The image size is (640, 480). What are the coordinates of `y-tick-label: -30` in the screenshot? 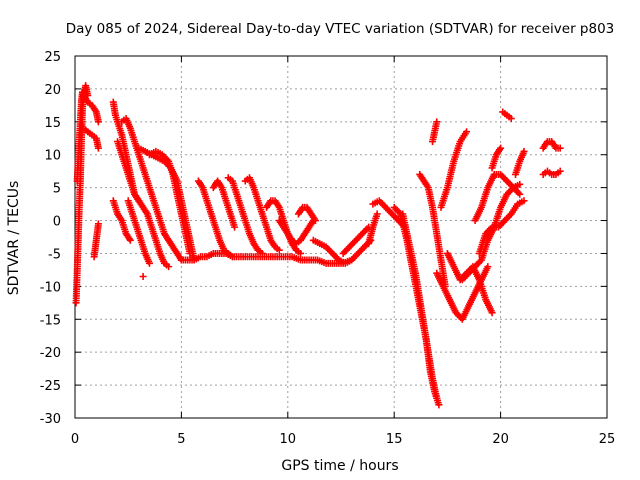 It's located at (50, 419).